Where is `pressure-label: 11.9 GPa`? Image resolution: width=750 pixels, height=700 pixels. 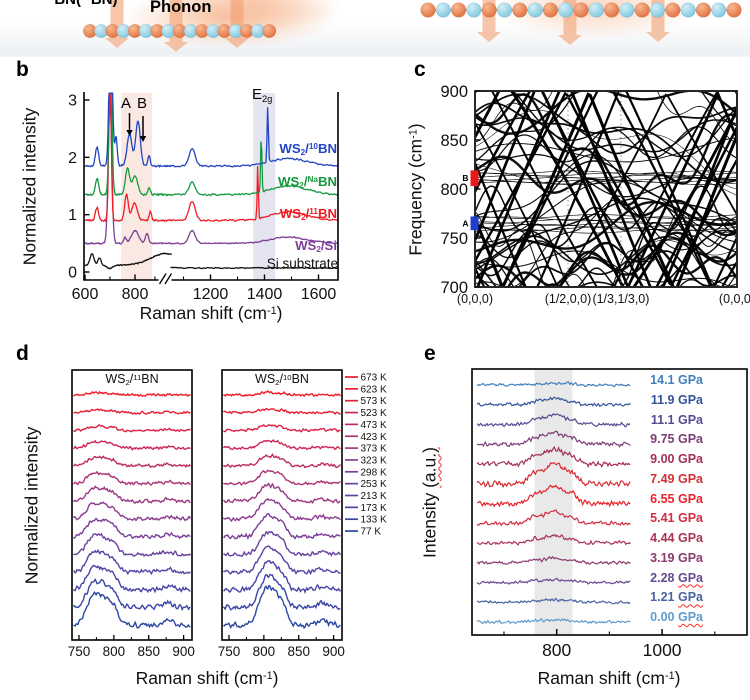
pressure-label: 11.9 GPa is located at coordinates (677, 400).